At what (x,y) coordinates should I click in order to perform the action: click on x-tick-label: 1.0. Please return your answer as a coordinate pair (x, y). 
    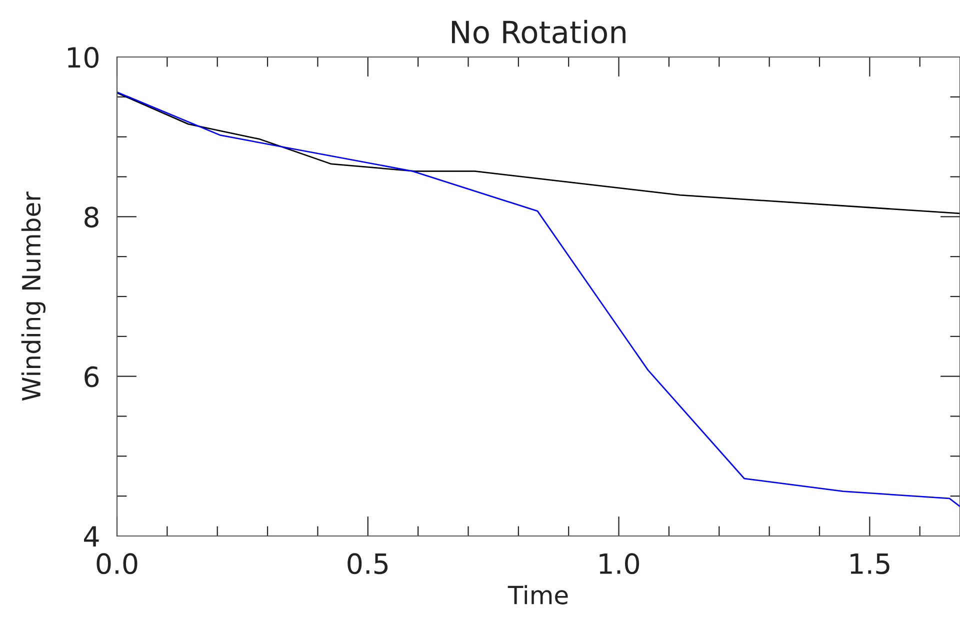
    Looking at the image, I should click on (620, 563).